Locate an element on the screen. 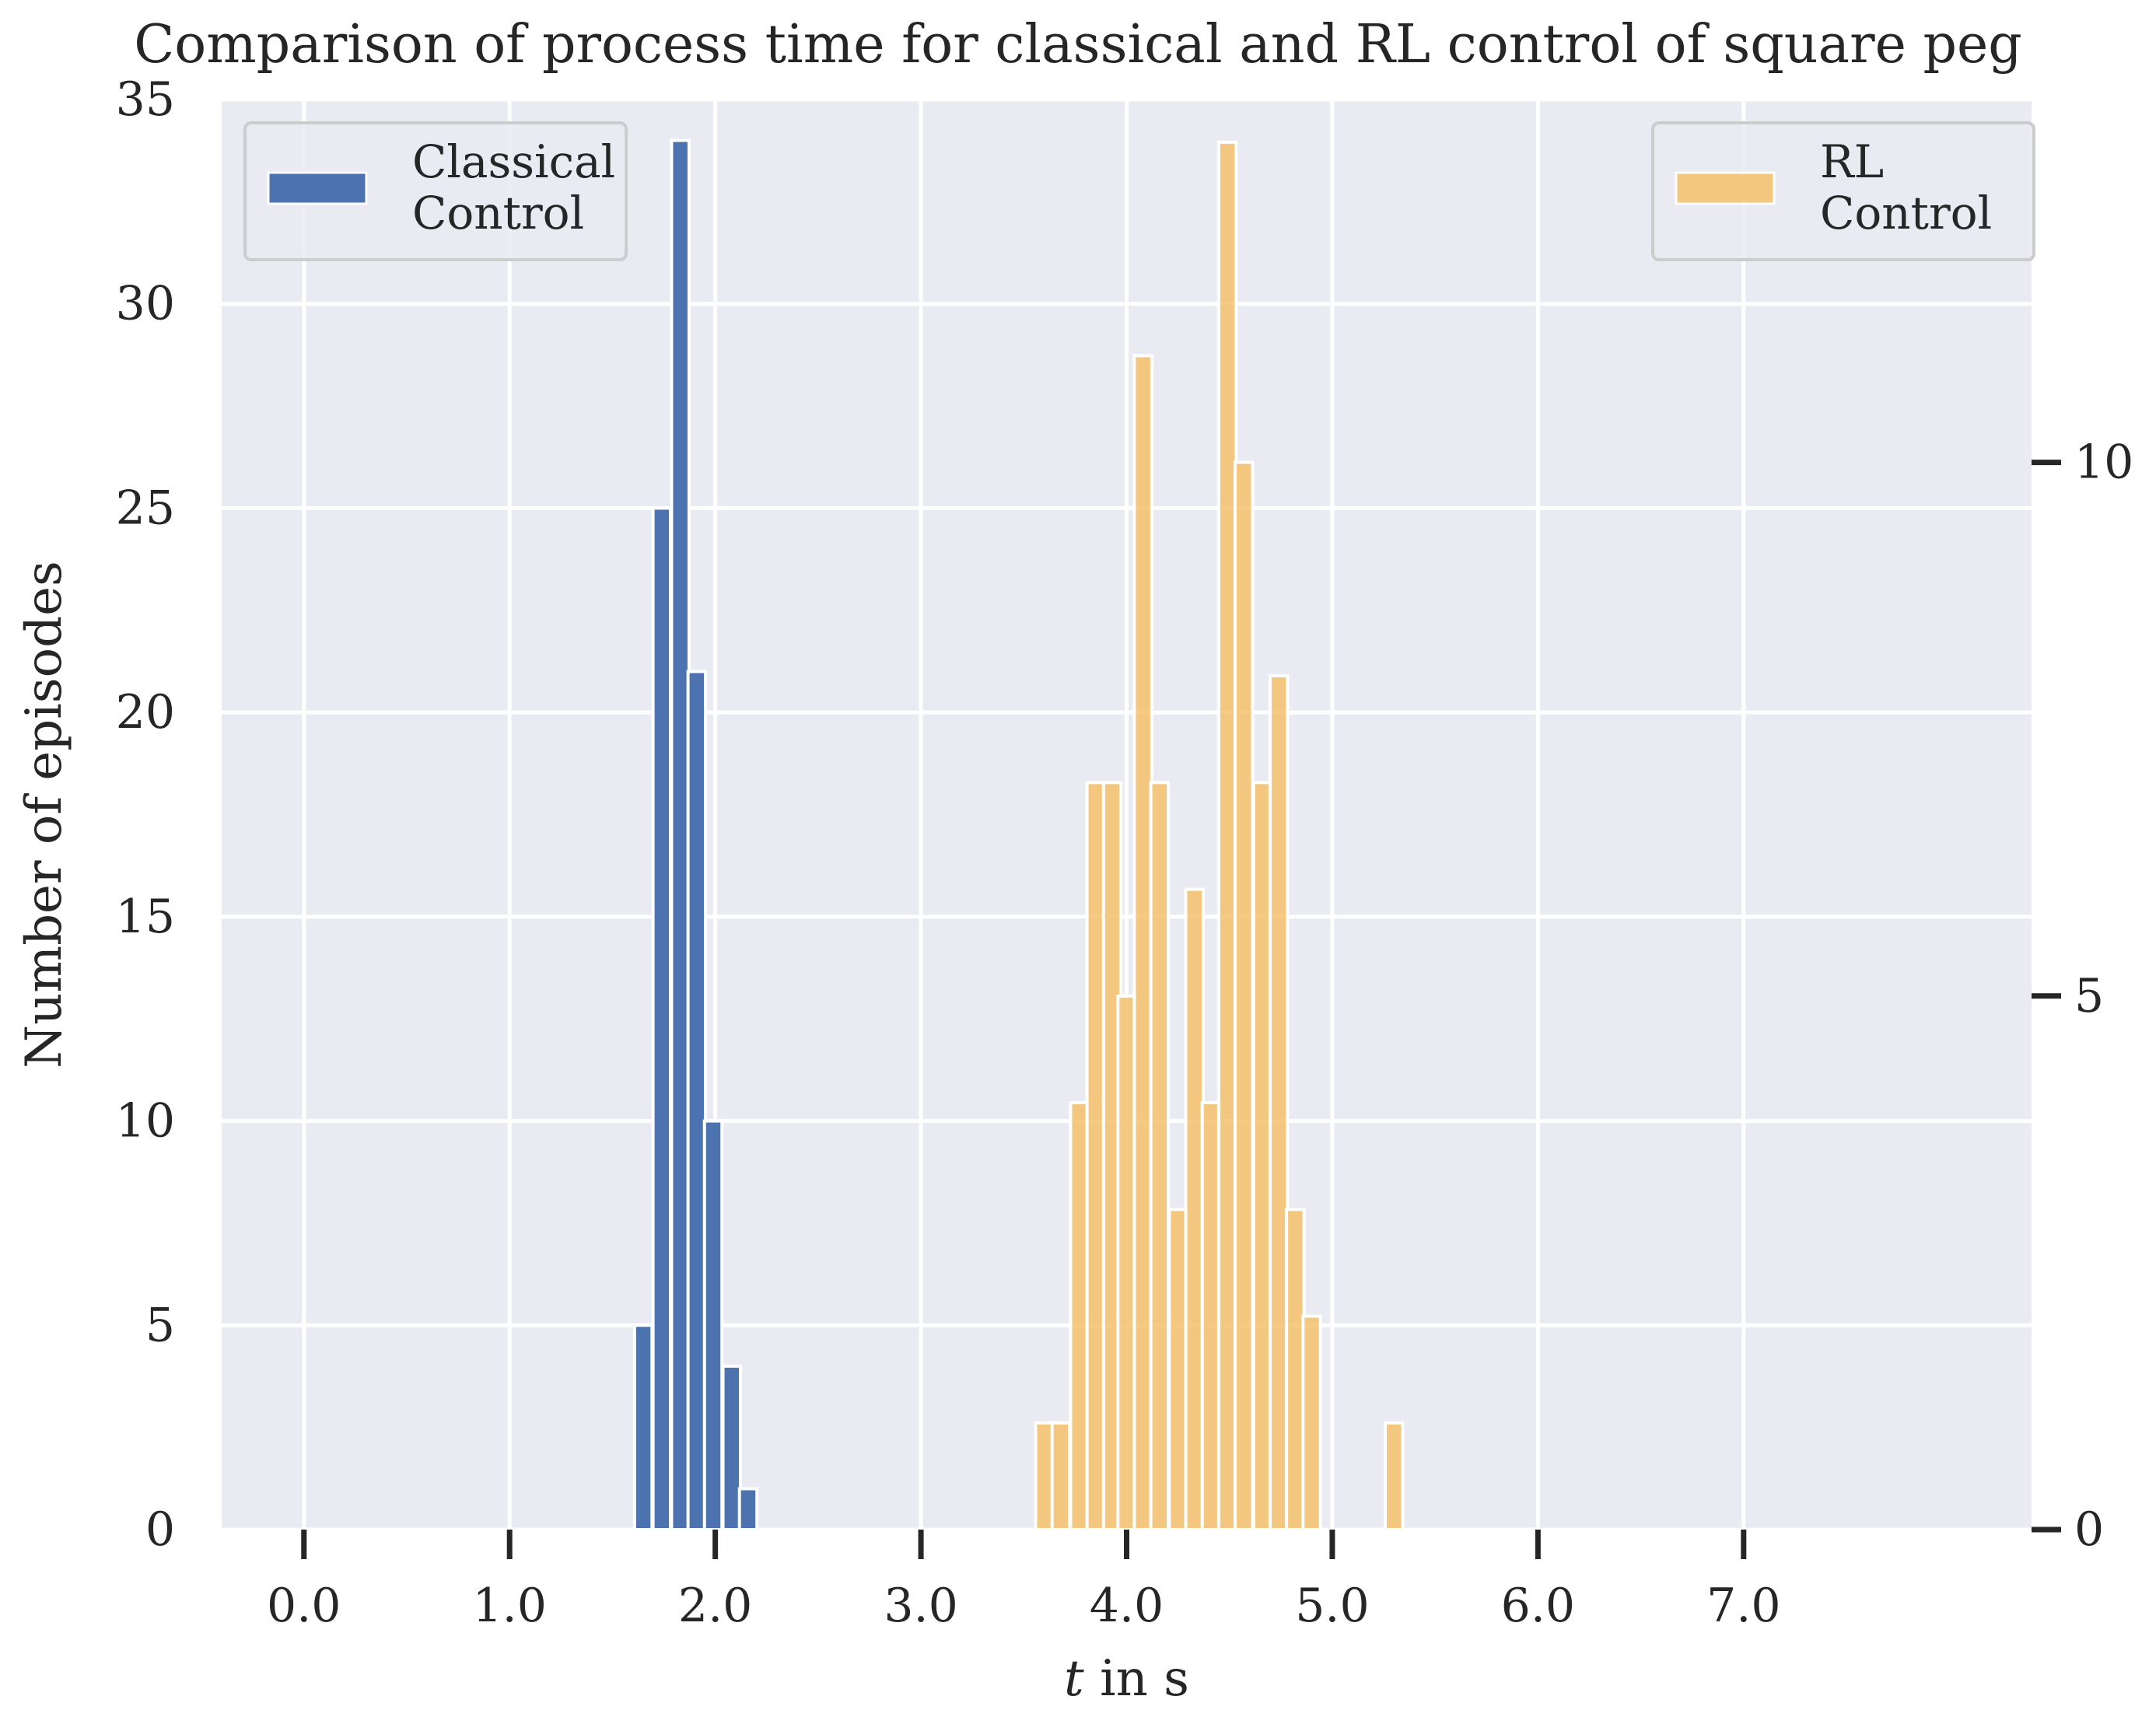 The width and height of the screenshot is (2156, 1724). x-tick-label-0: 0.0 is located at coordinates (304, 1606).